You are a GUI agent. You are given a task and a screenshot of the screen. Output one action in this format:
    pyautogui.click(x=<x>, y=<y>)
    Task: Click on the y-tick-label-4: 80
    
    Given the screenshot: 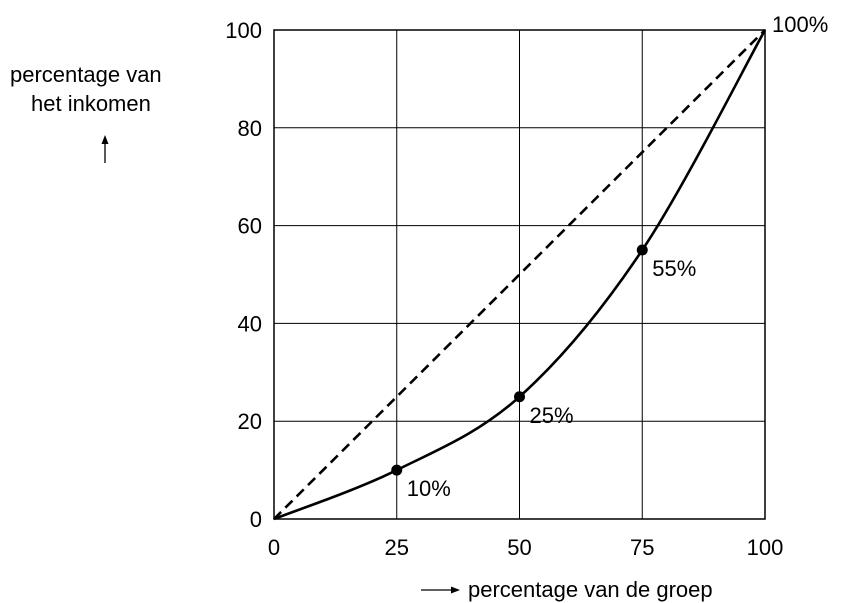 What is the action you would take?
    pyautogui.click(x=250, y=128)
    